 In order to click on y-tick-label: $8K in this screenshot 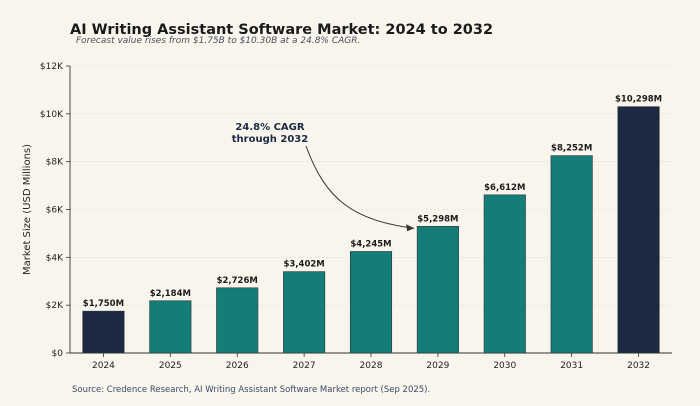, I will do `click(55, 163)`.